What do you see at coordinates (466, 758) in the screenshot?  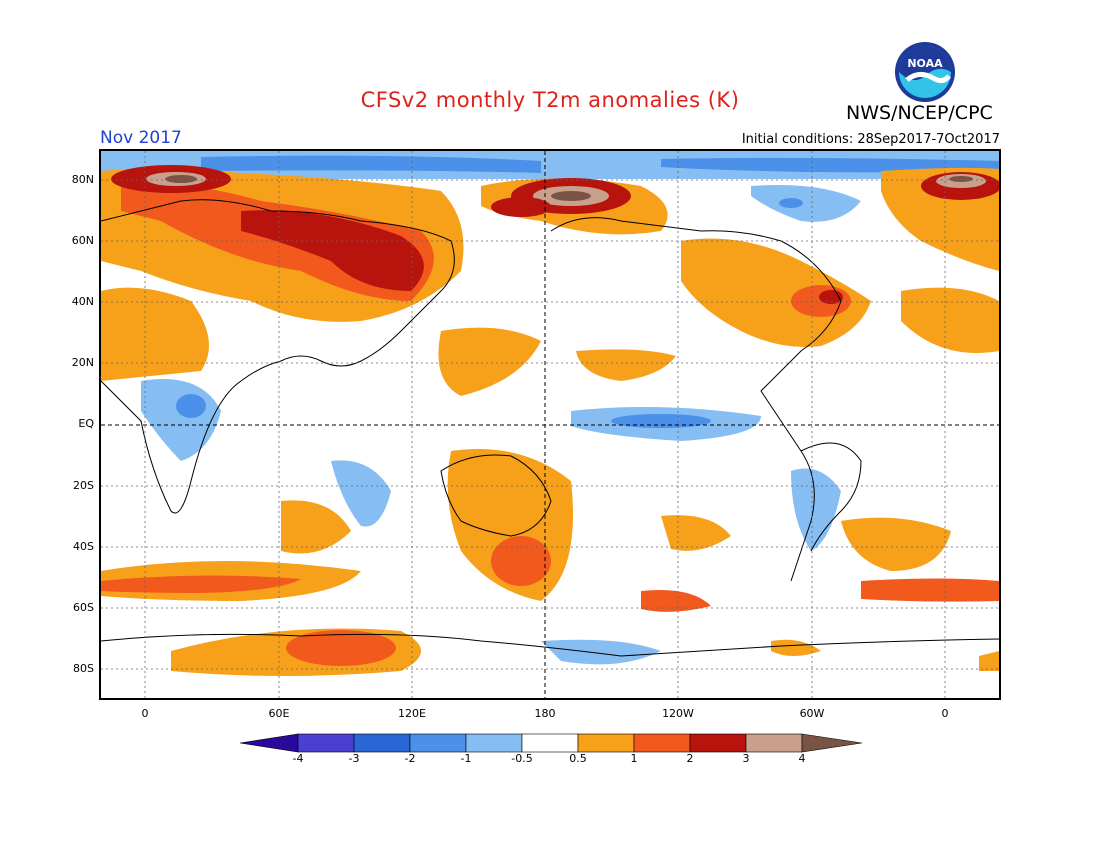 I see `colorbar-label: -1` at bounding box center [466, 758].